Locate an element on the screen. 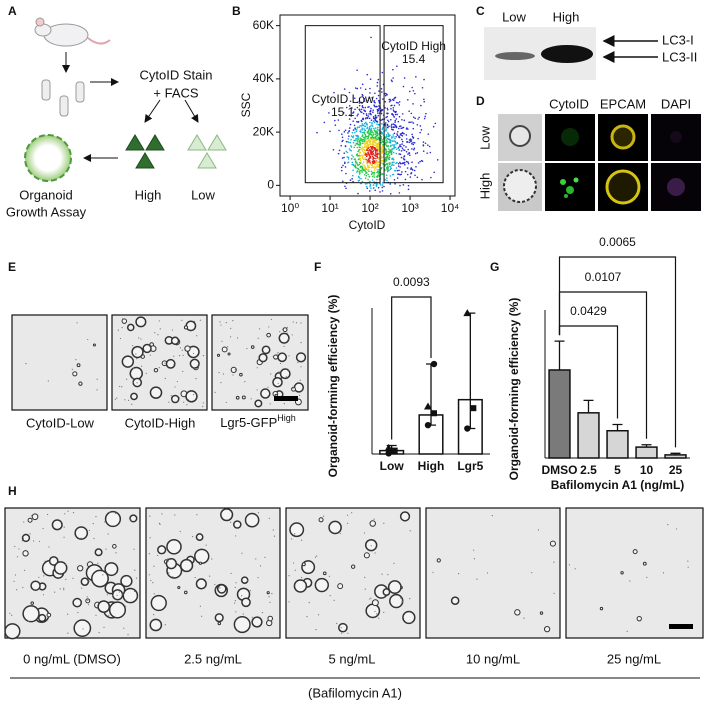 This screenshot has width=709, height=706. panel-label: F is located at coordinates (317, 267).